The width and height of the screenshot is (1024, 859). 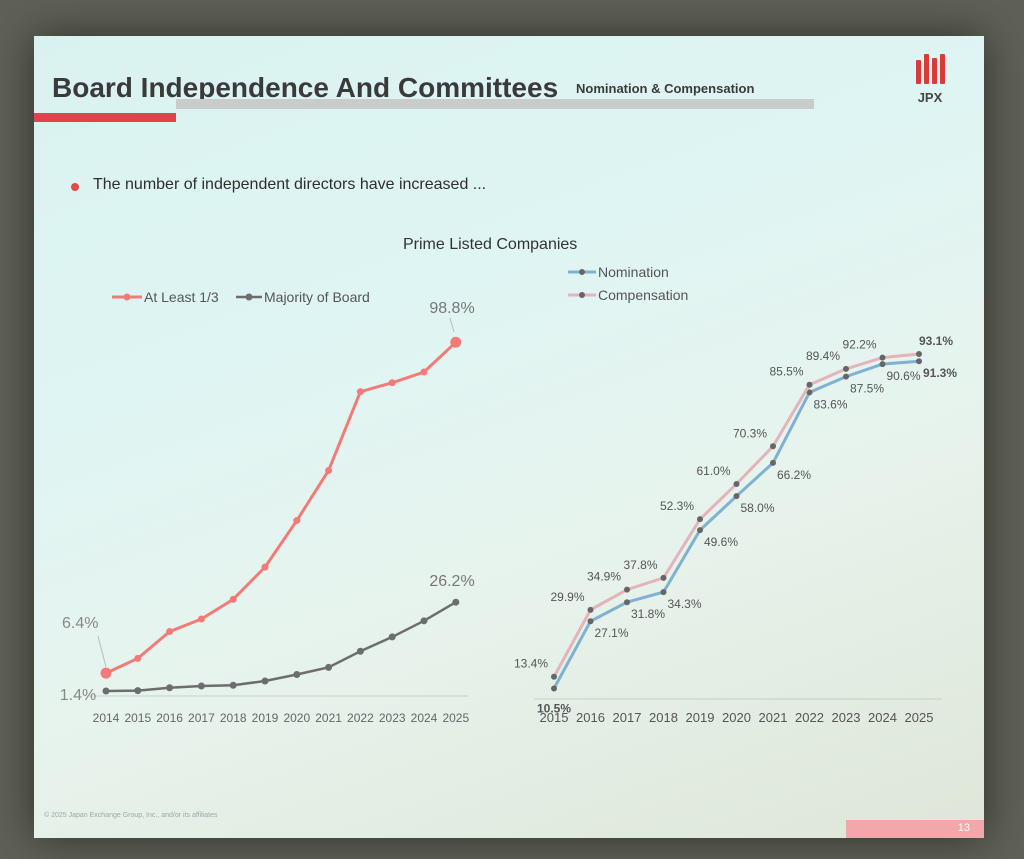 What do you see at coordinates (451, 308) in the screenshot?
I see `left-end-label-a: 98.8%` at bounding box center [451, 308].